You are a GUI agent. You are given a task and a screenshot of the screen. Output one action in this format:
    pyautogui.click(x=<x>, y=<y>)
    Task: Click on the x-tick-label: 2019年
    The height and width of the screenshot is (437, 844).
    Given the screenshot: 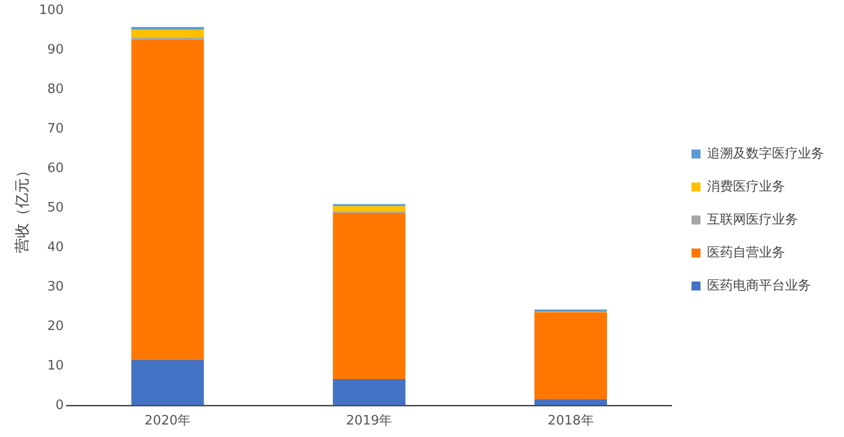 What is the action you would take?
    pyautogui.click(x=369, y=421)
    